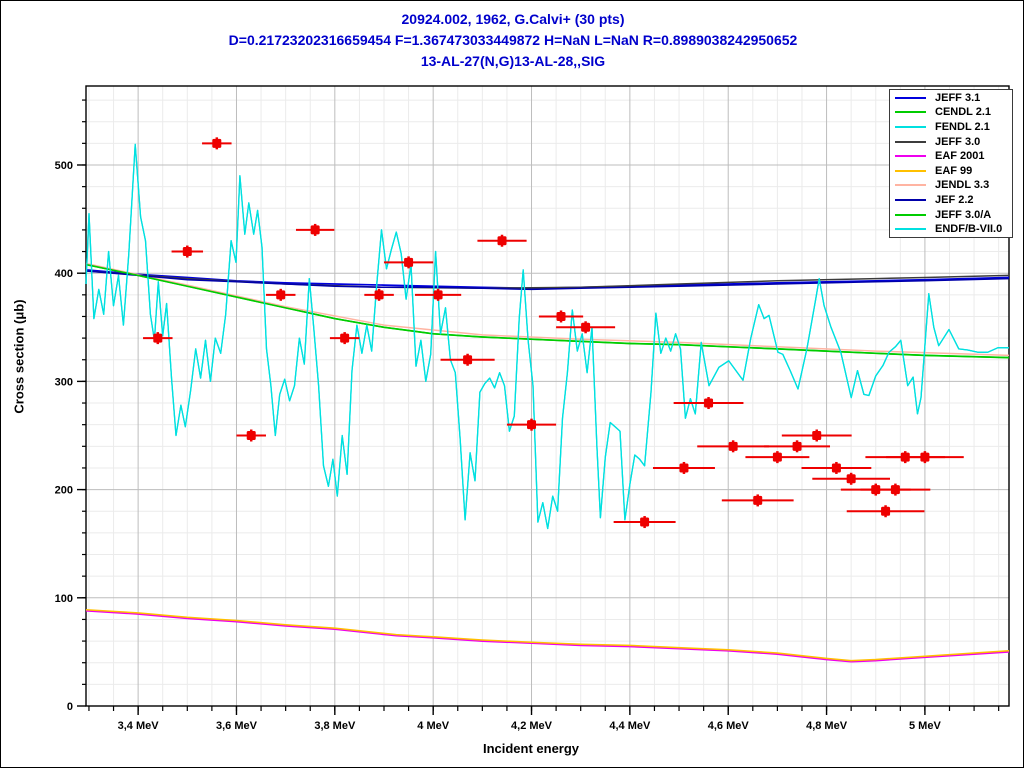 The image size is (1024, 768). I want to click on legend-label: EAF 99, so click(954, 170).